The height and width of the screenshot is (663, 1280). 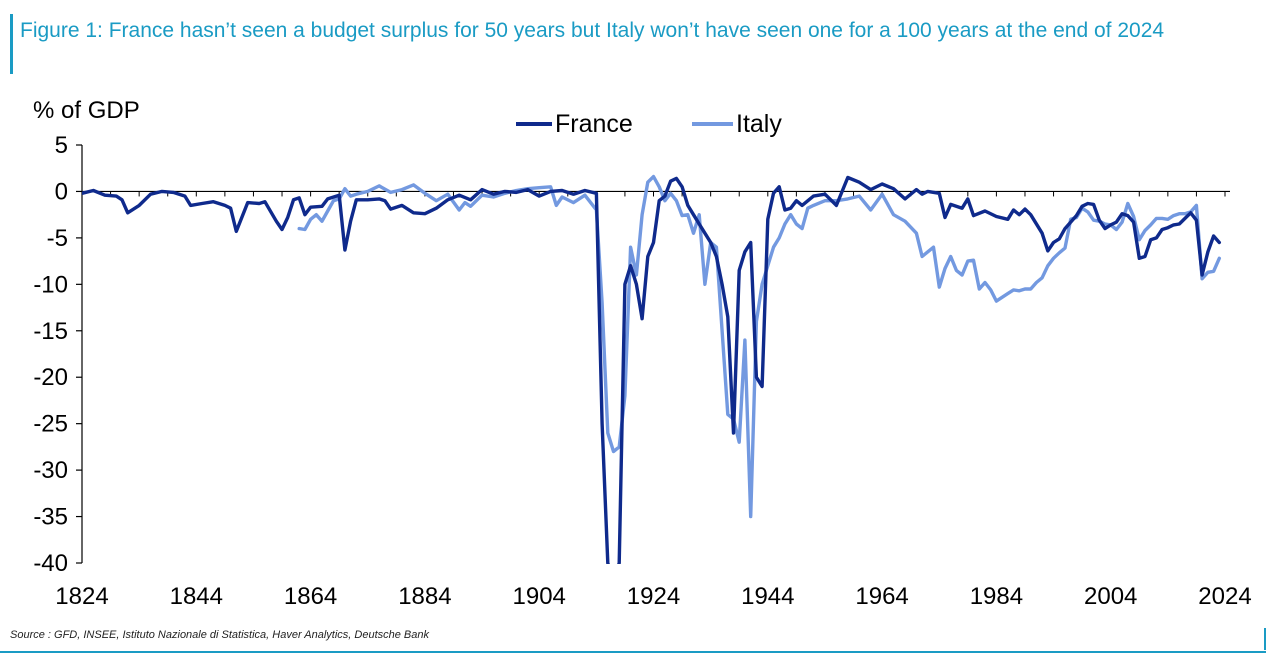 I want to click on x-tick-label: 1924, so click(x=653, y=596).